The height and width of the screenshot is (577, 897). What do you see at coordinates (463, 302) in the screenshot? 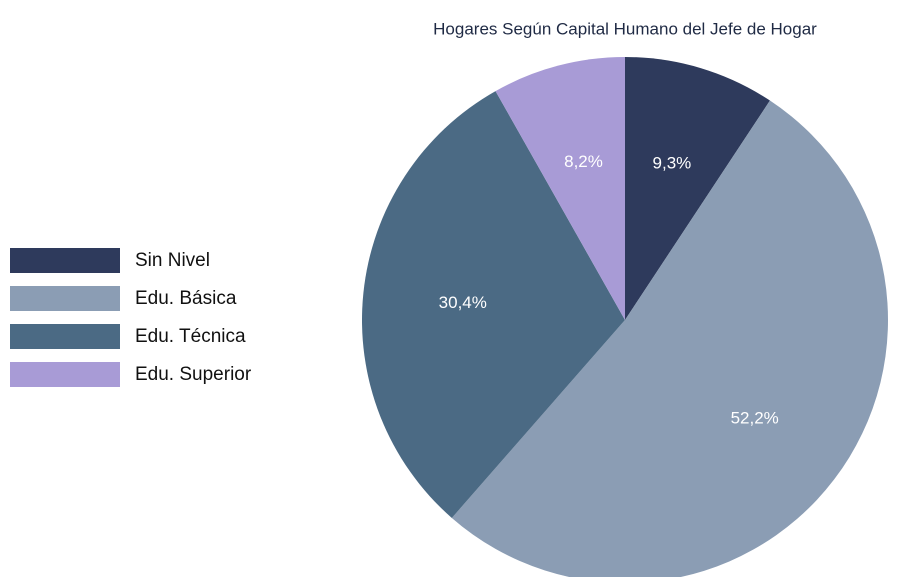
I see `data-label: 30,4%` at bounding box center [463, 302].